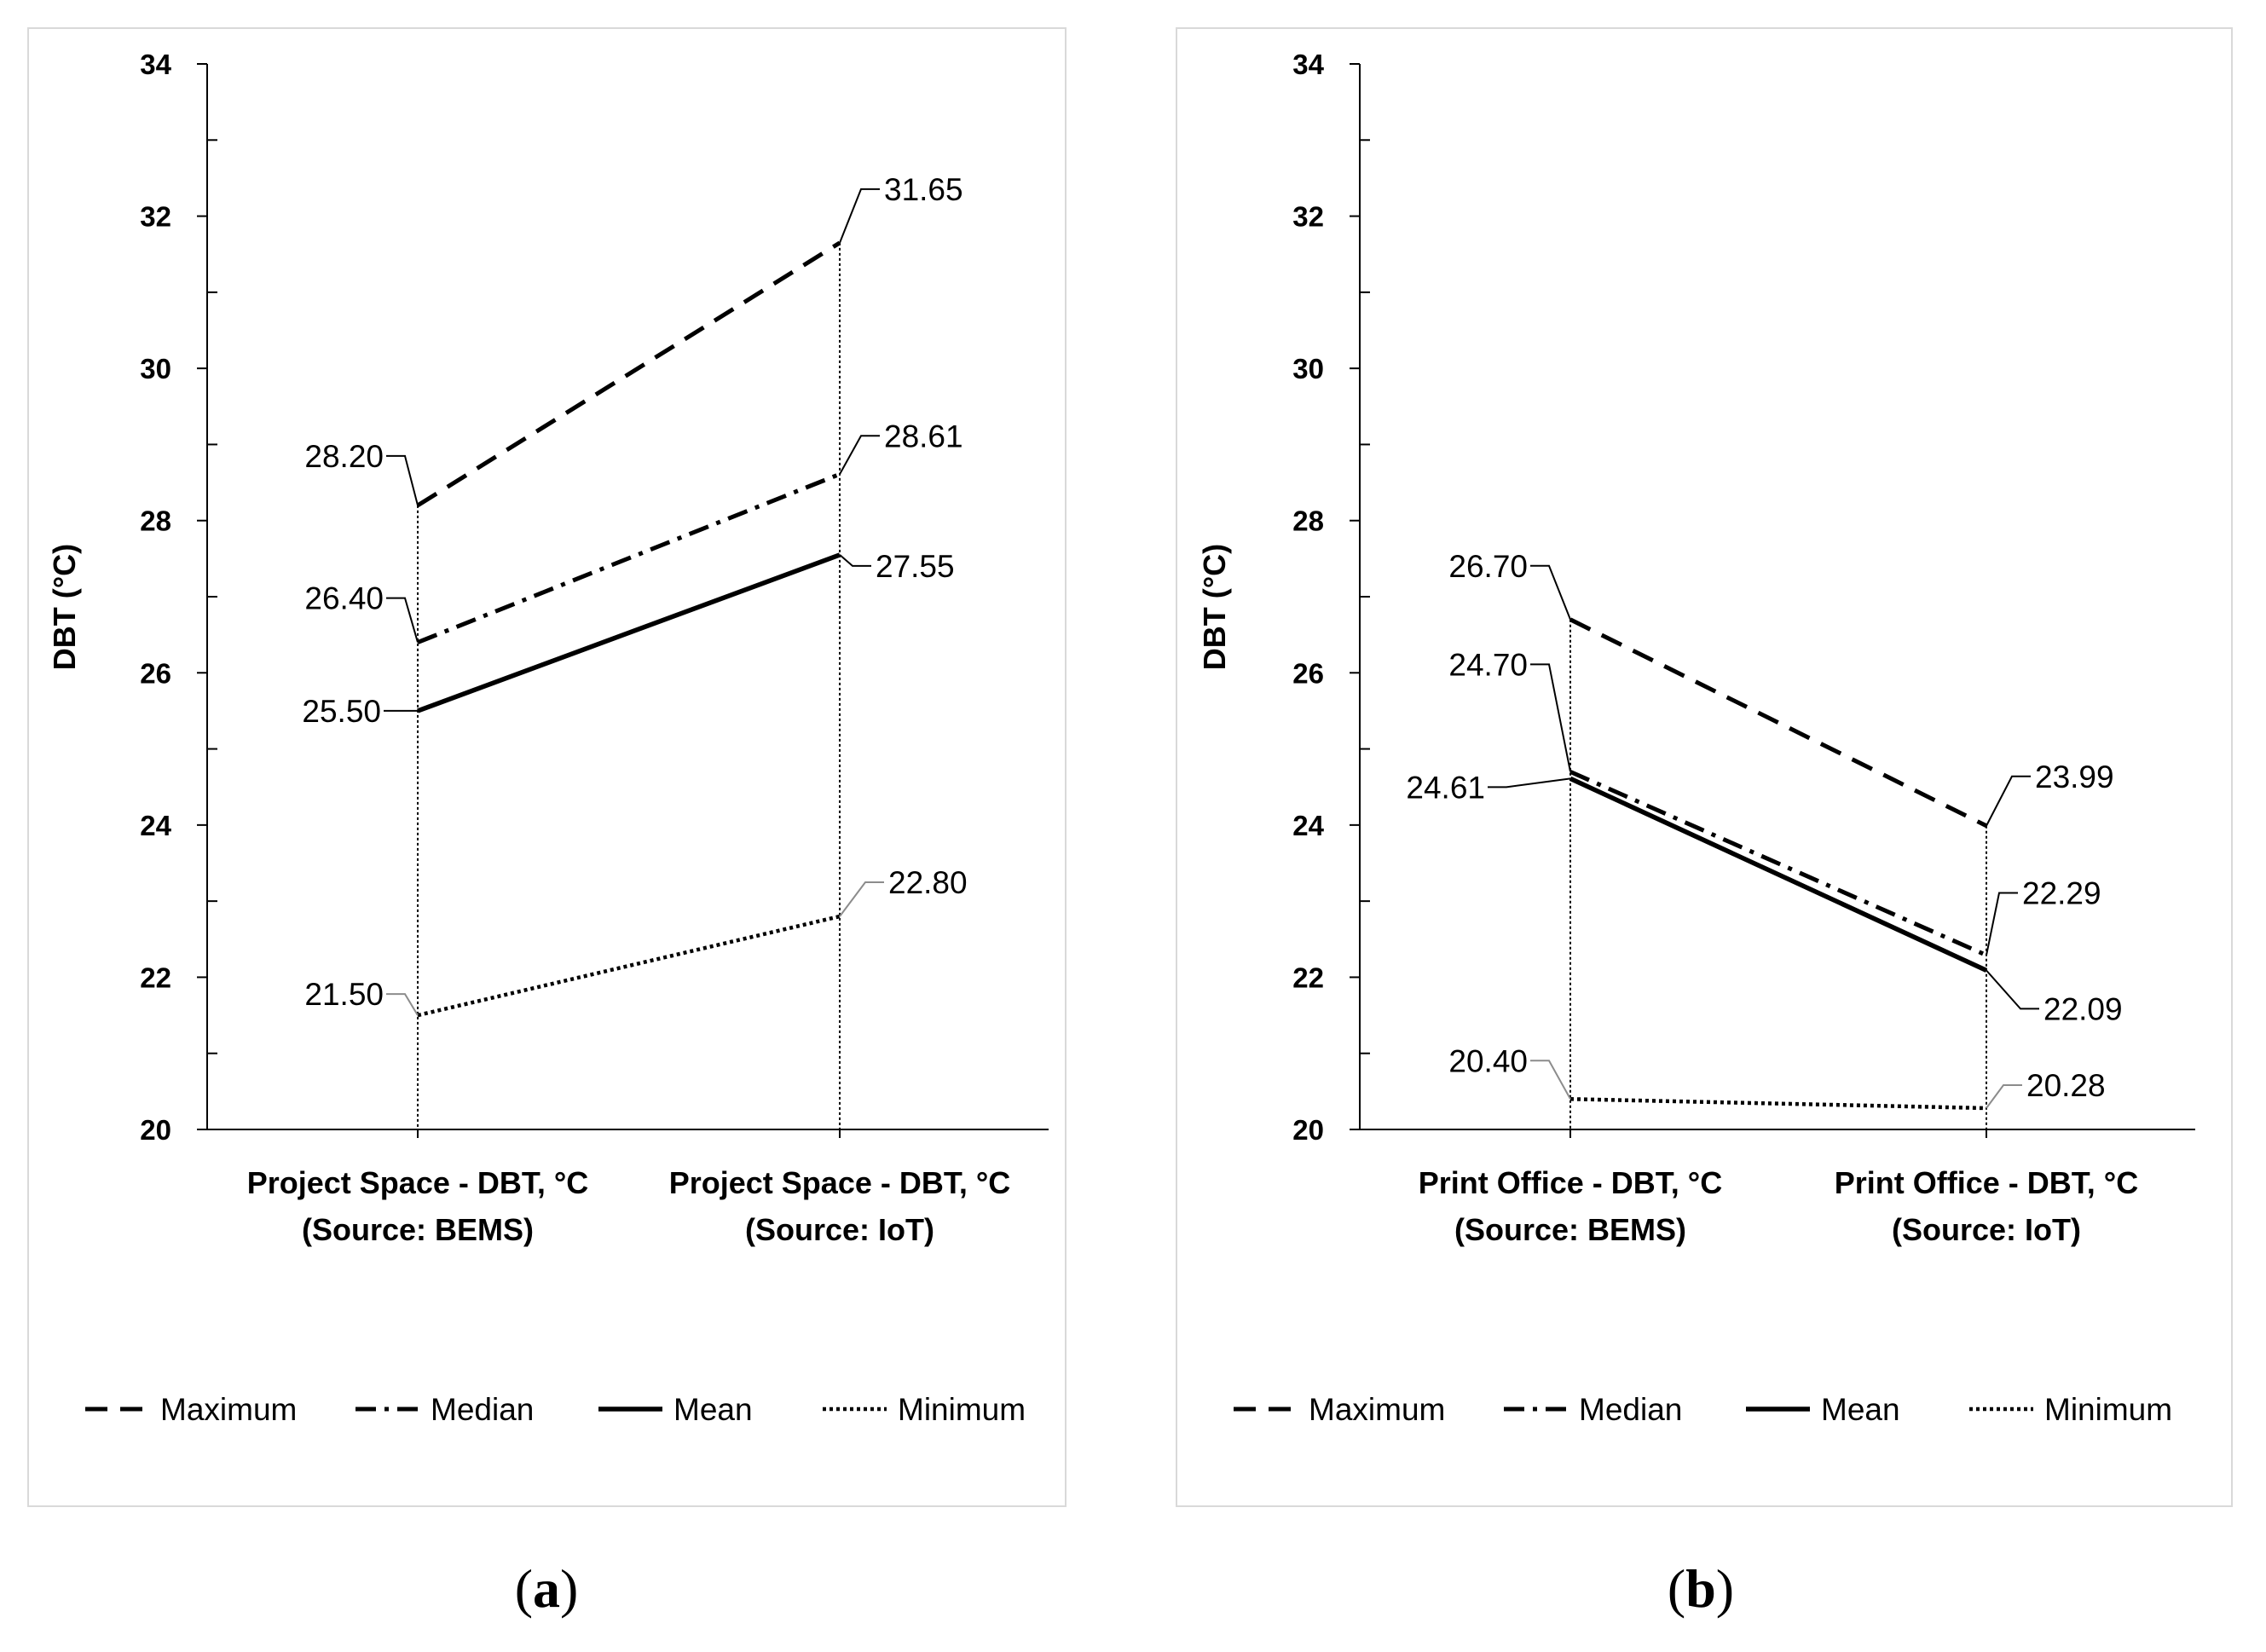  Describe the element at coordinates (923, 189) in the screenshot. I see `data-label: 31.65` at that location.